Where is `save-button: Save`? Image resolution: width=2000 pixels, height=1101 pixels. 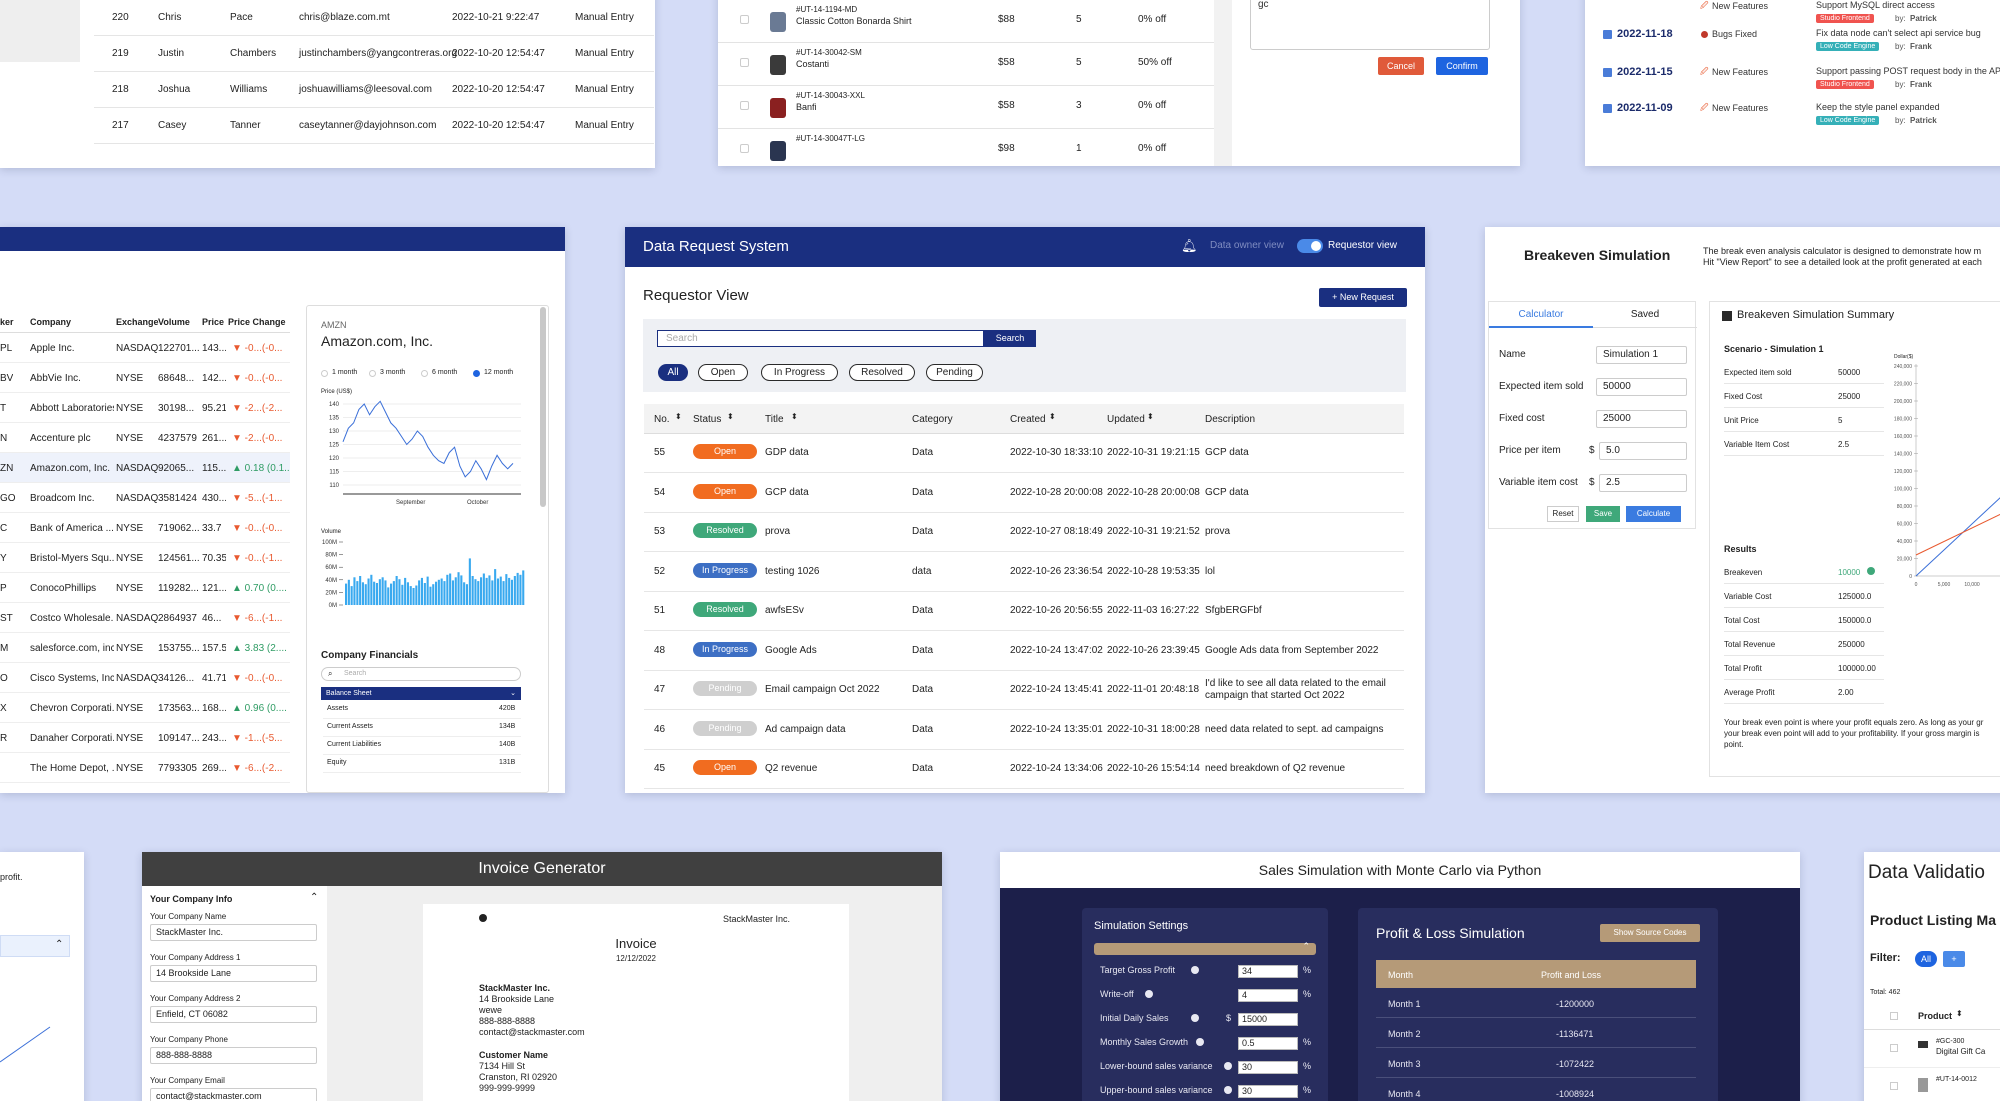
save-button: Save is located at coordinates (1603, 514).